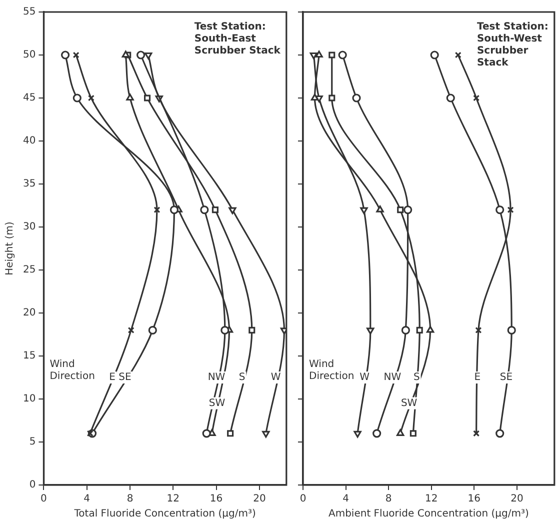  I want to click on y-tick-label: 10, so click(29, 399).